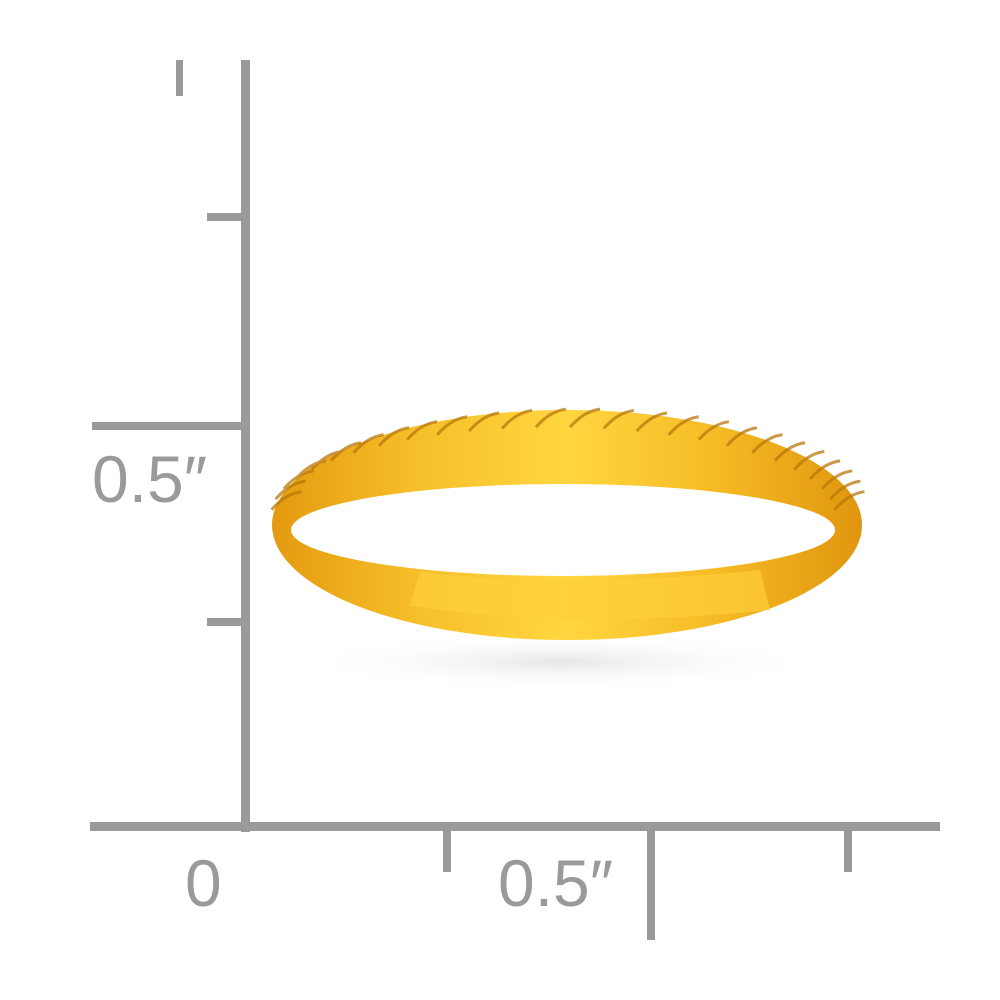  I want to click on braid-texture, so click(567, 459).